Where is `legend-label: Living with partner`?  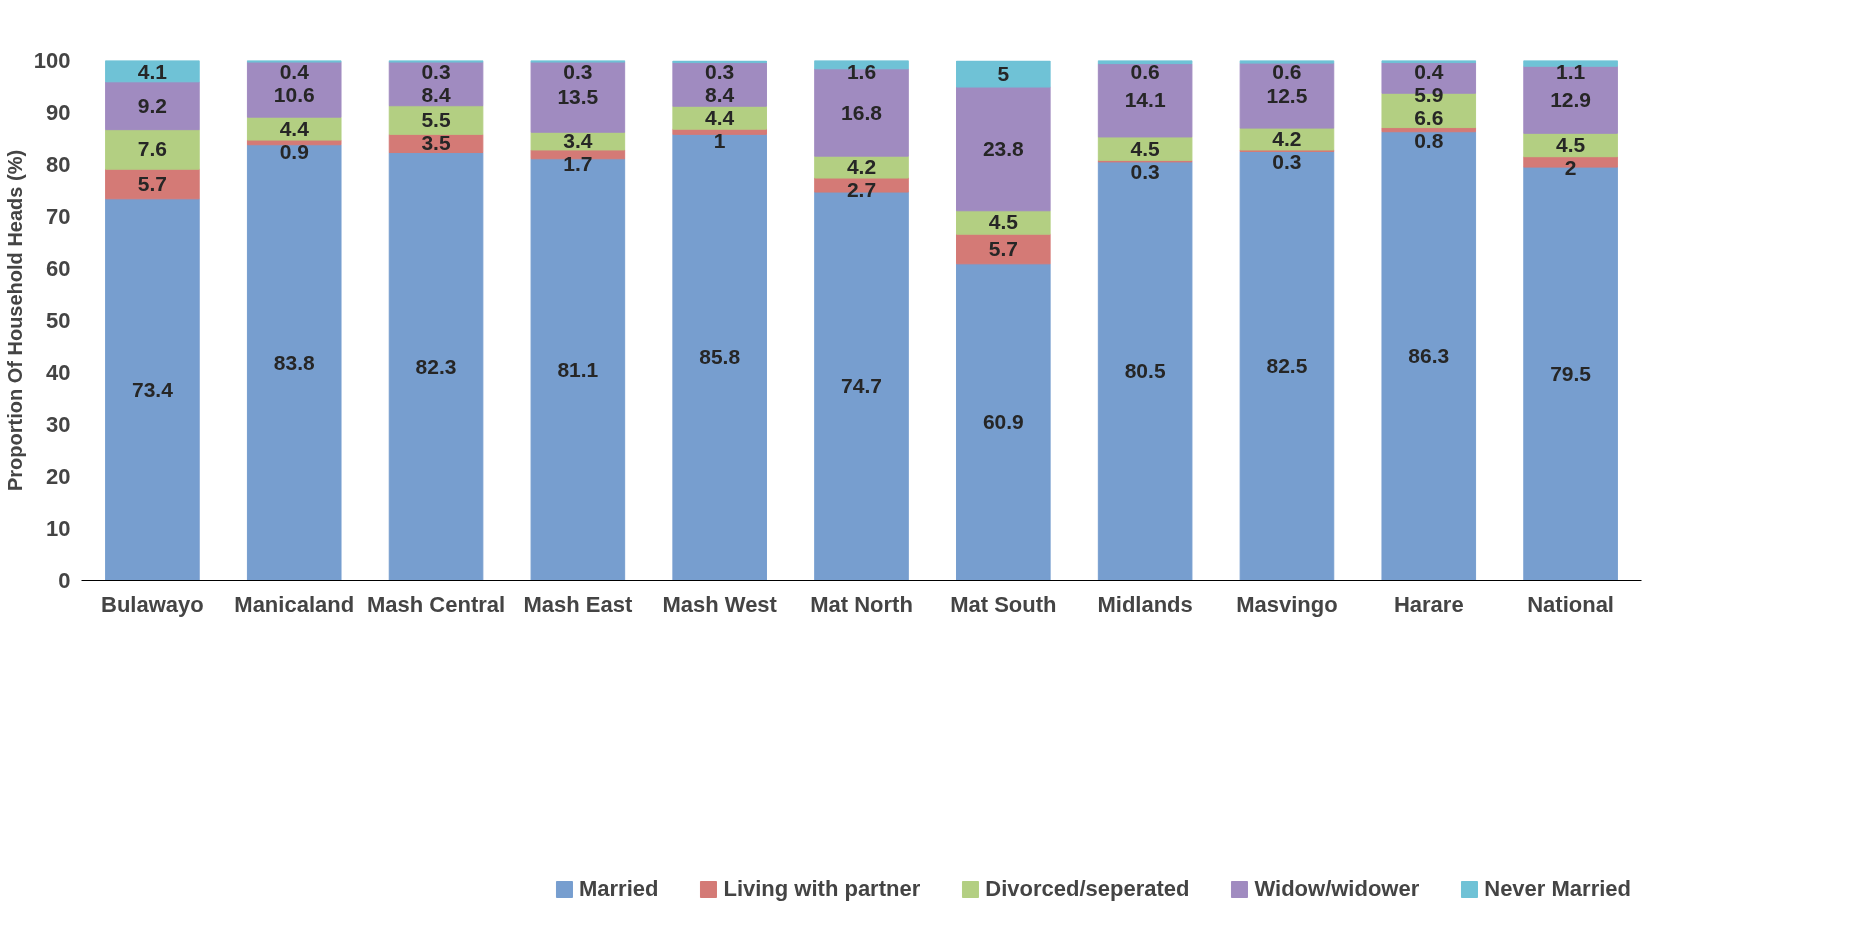 legend-label: Living with partner is located at coordinates (822, 889).